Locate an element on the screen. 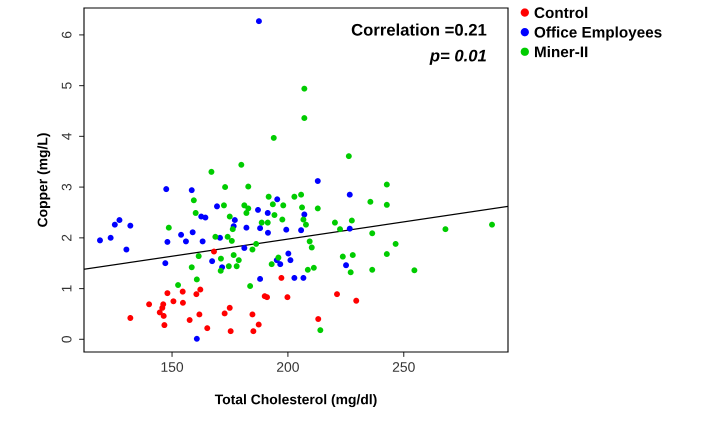 This screenshot has height=427, width=706. annotation: Correlation =0.21 is located at coordinates (419, 29).